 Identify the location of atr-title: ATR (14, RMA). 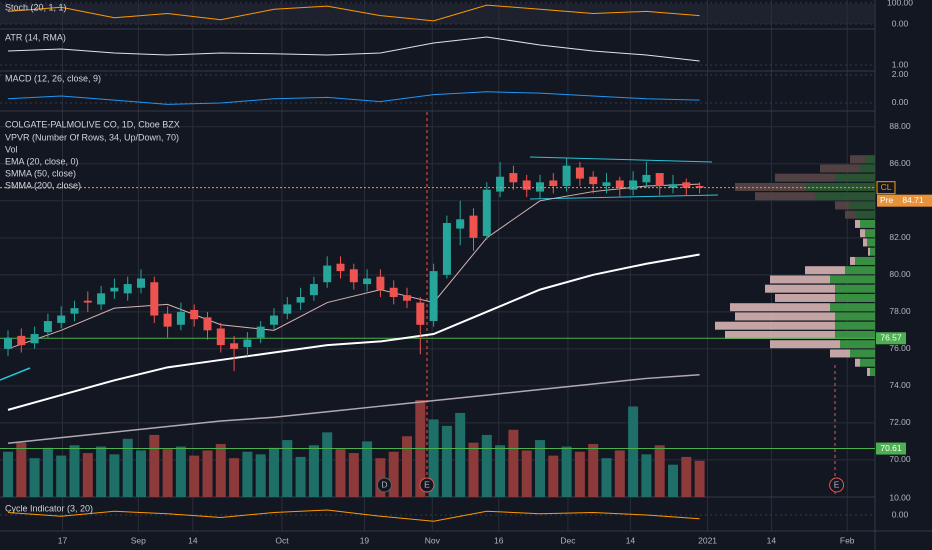
(35, 37).